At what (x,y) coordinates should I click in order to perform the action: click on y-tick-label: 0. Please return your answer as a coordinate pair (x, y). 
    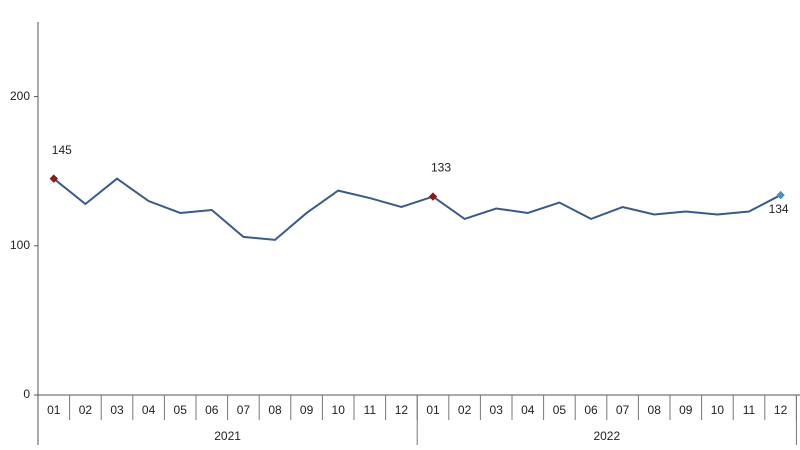
    Looking at the image, I should click on (26, 394).